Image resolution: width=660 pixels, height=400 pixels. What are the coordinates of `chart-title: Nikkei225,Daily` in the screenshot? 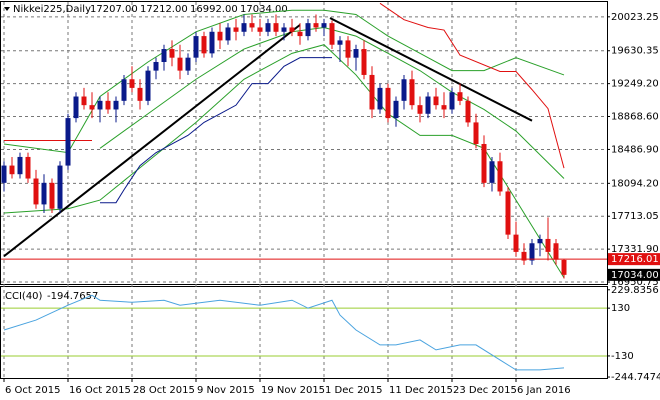 It's located at (52, 9).